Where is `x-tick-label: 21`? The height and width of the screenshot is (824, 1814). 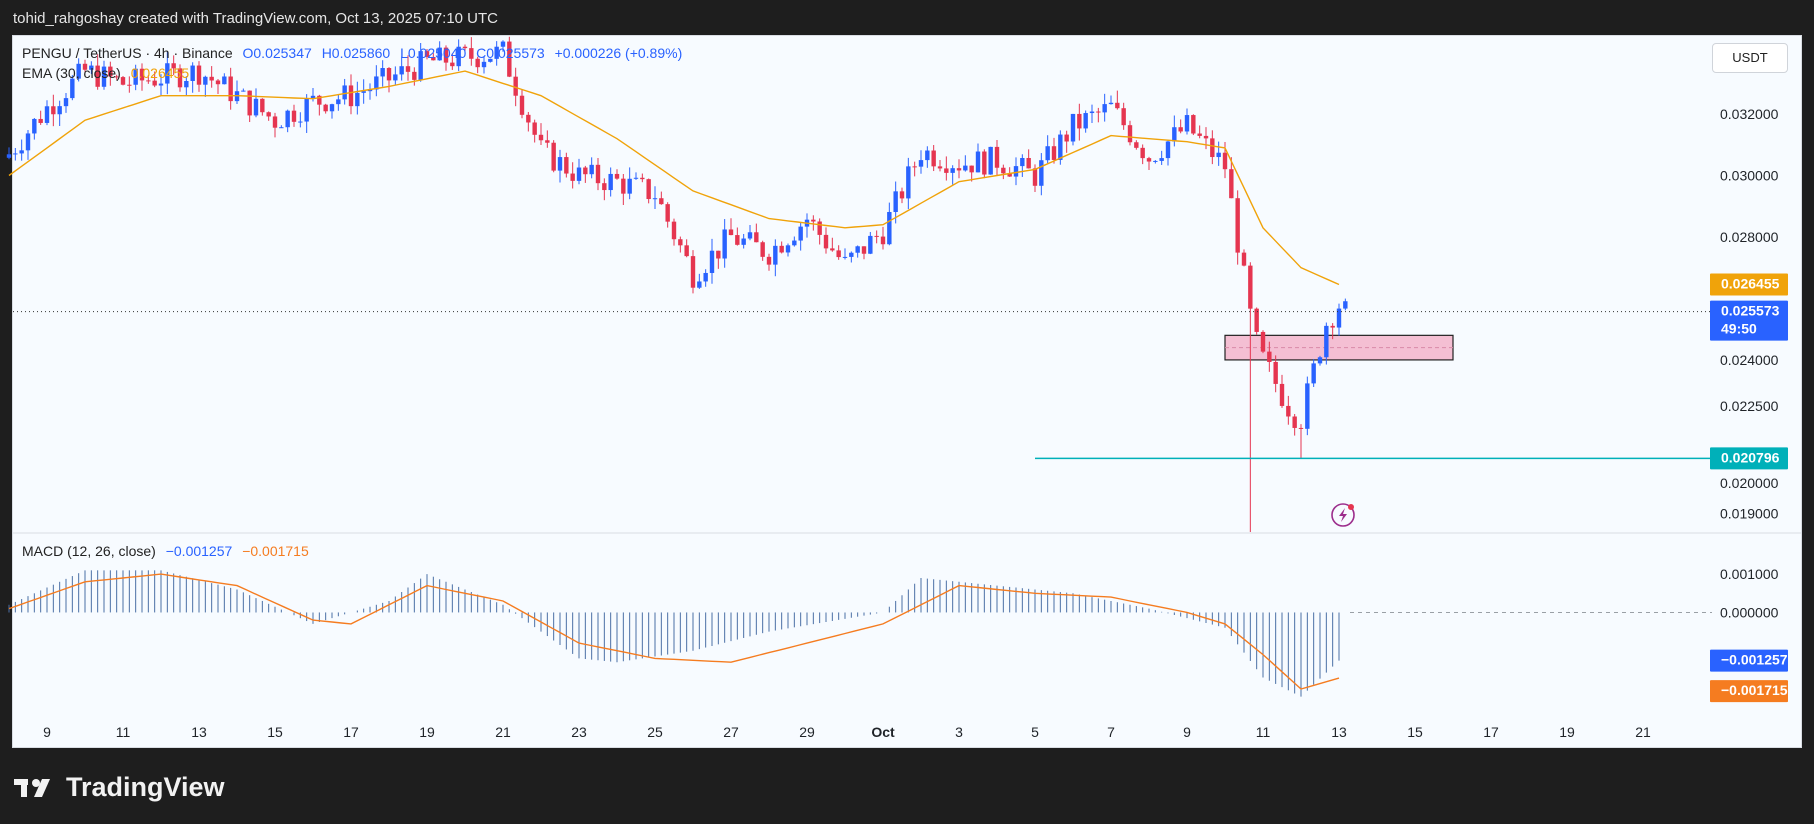
x-tick-label: 21 is located at coordinates (503, 732).